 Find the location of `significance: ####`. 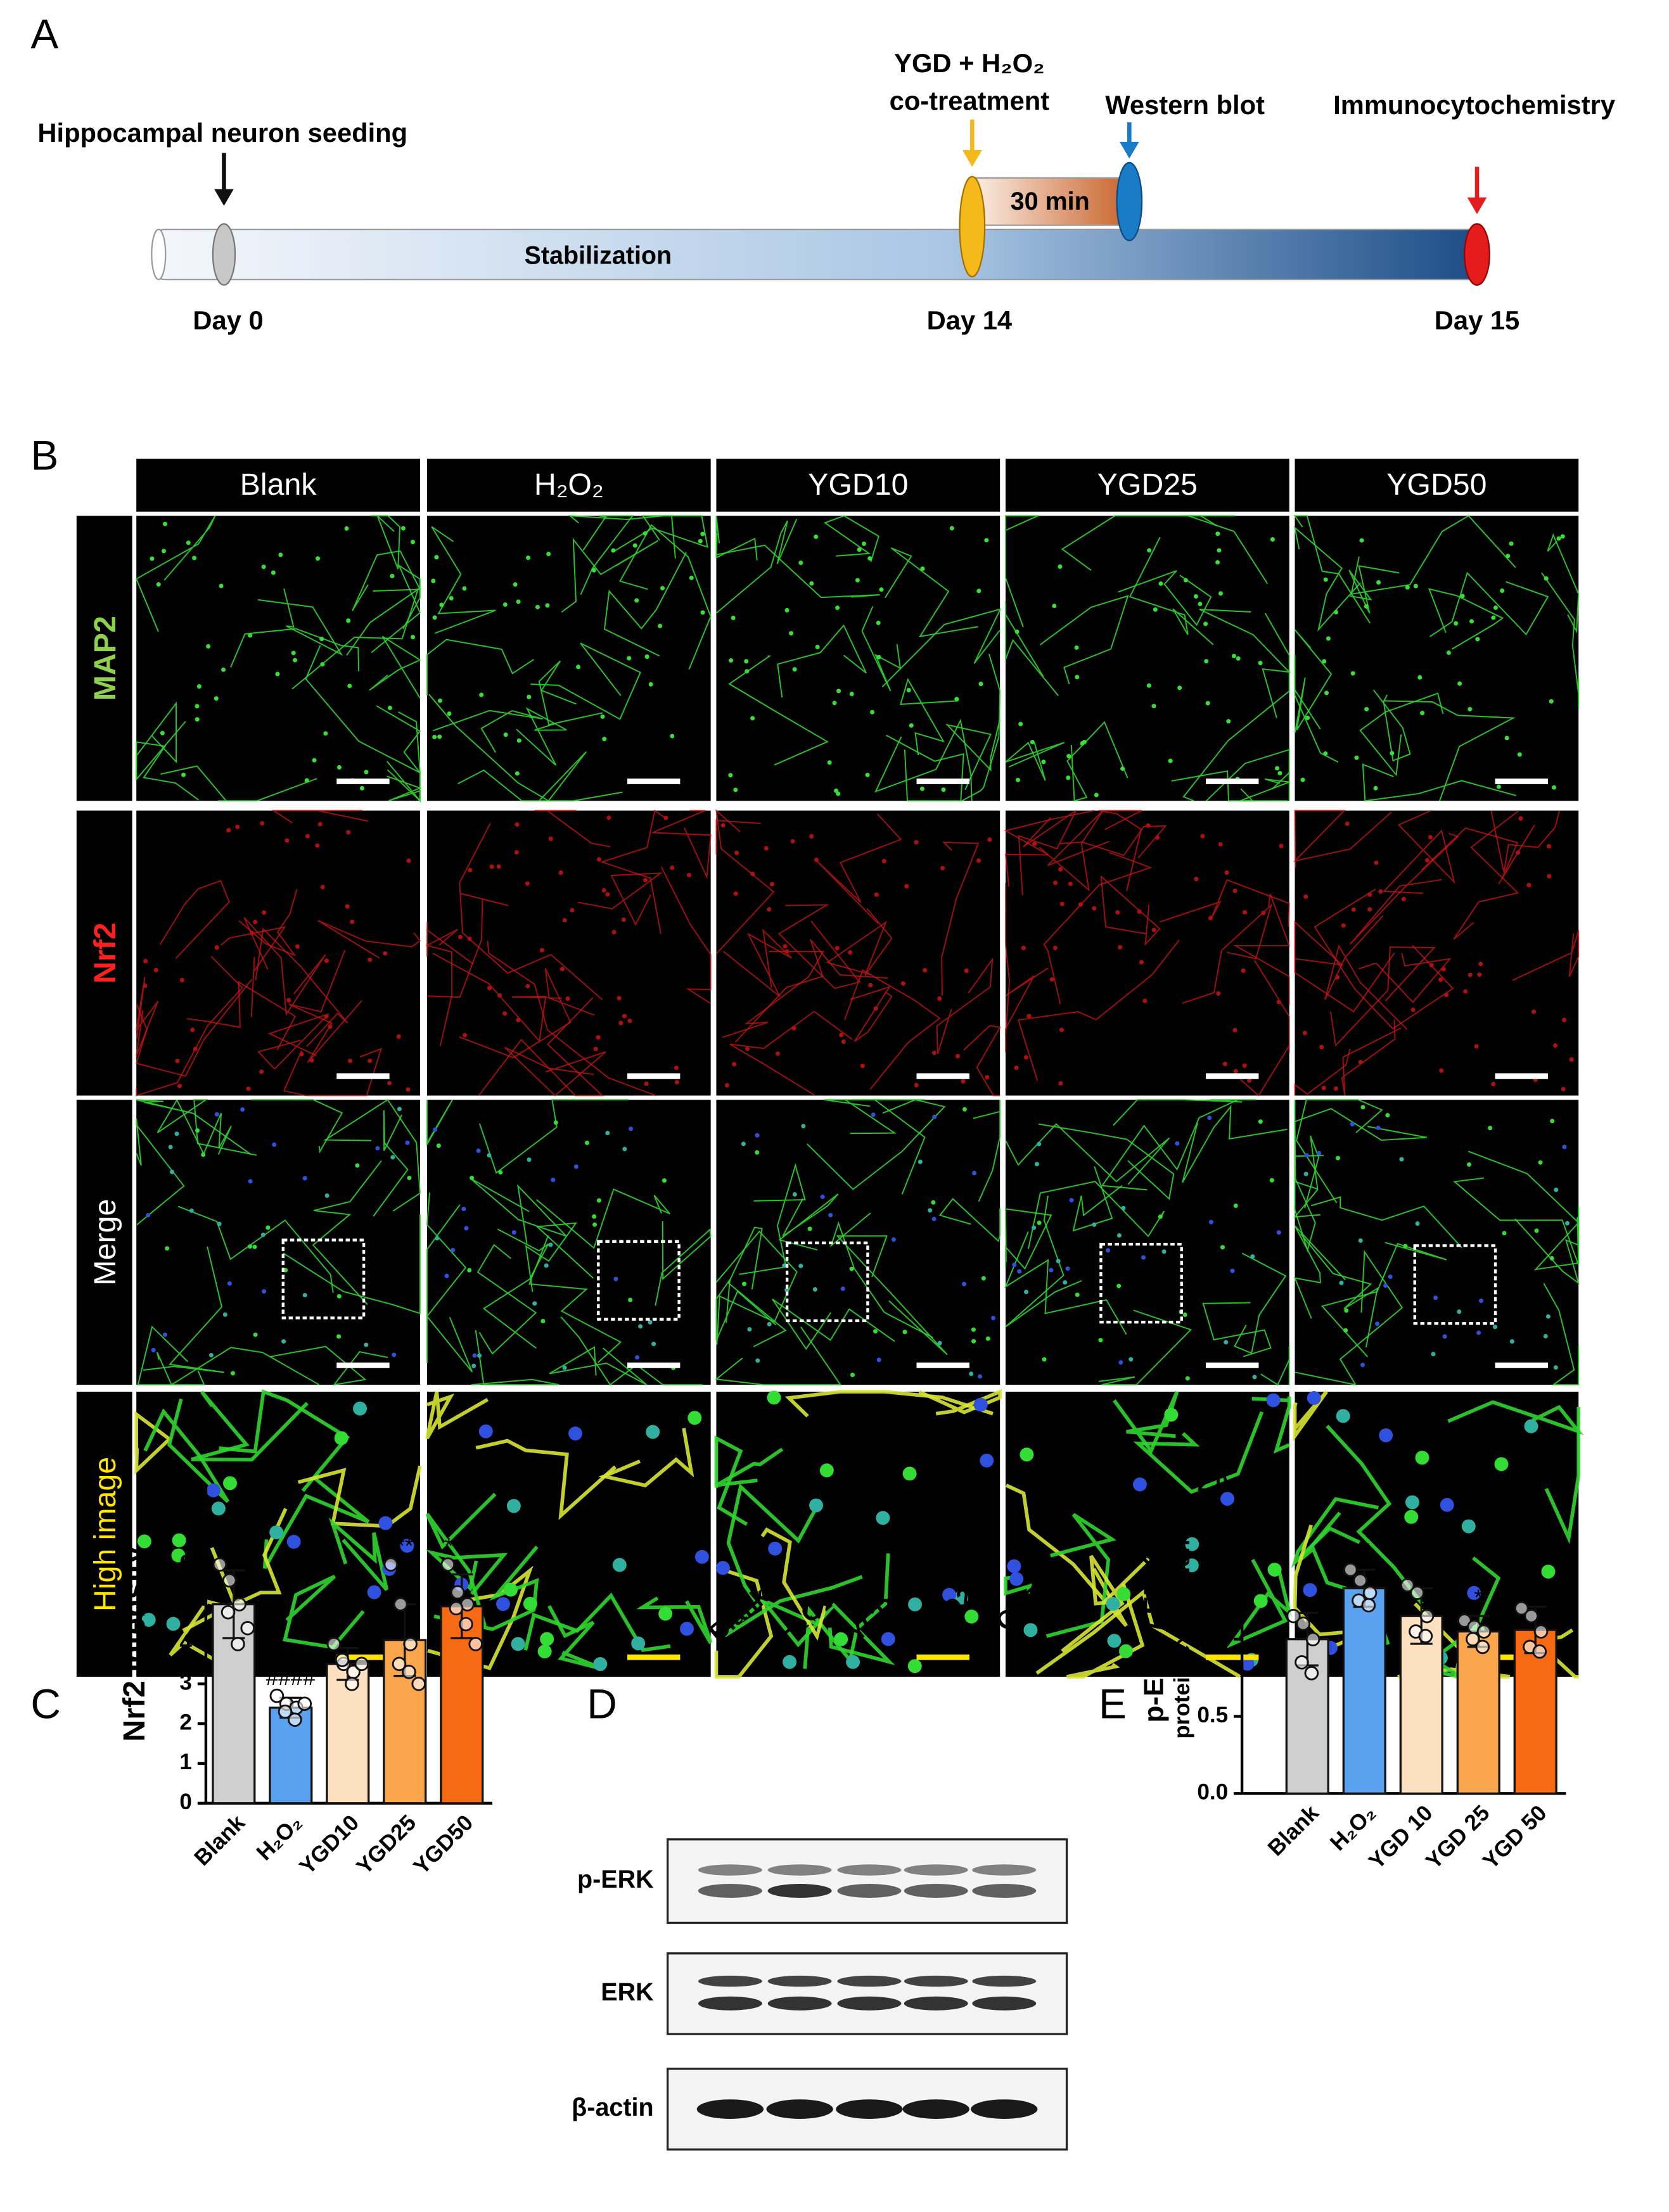

significance: #### is located at coordinates (291, 1677).